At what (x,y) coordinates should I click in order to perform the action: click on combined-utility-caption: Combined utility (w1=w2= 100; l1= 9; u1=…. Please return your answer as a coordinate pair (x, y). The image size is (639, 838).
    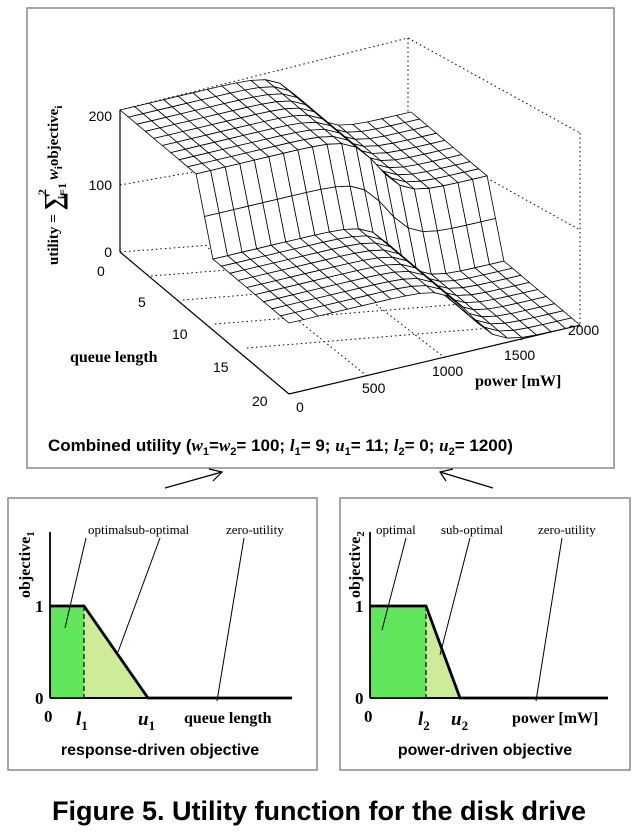
    Looking at the image, I should click on (280, 447).